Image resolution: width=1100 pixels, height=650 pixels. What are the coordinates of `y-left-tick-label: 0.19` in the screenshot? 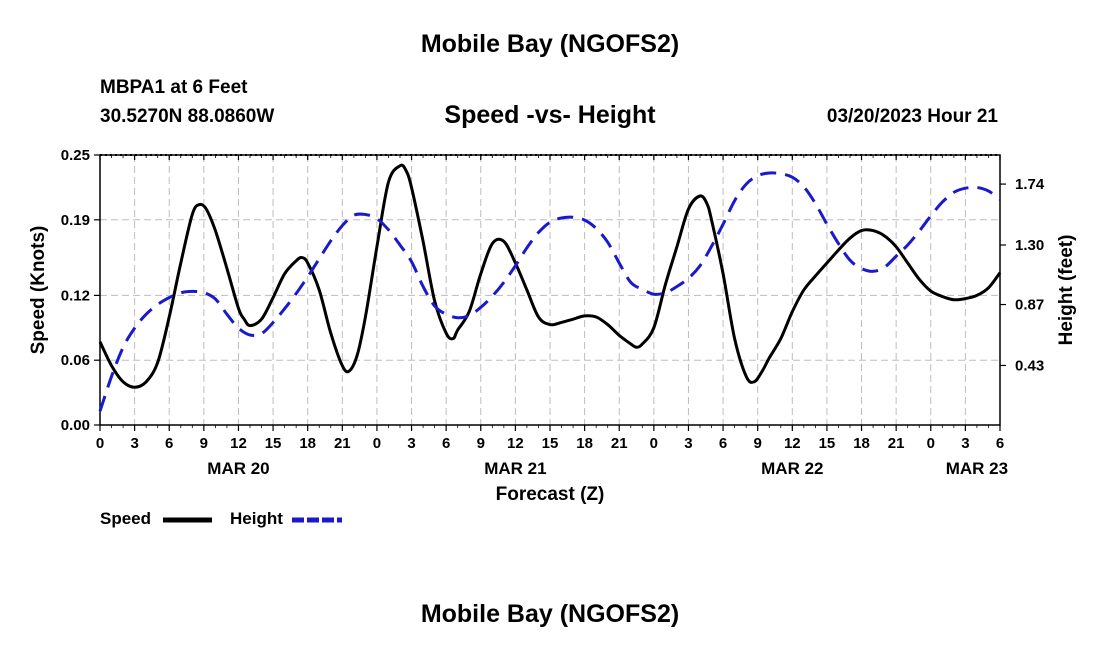 It's located at (75, 220).